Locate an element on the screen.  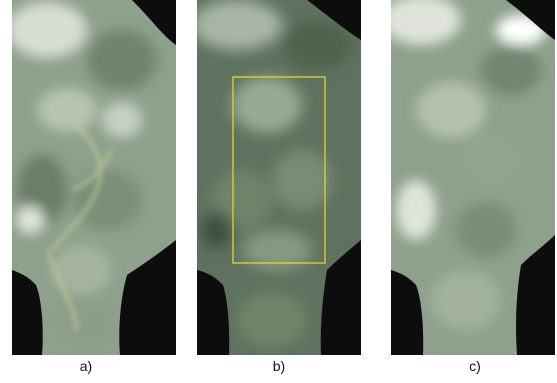
caption-c: c) is located at coordinates (475, 366).